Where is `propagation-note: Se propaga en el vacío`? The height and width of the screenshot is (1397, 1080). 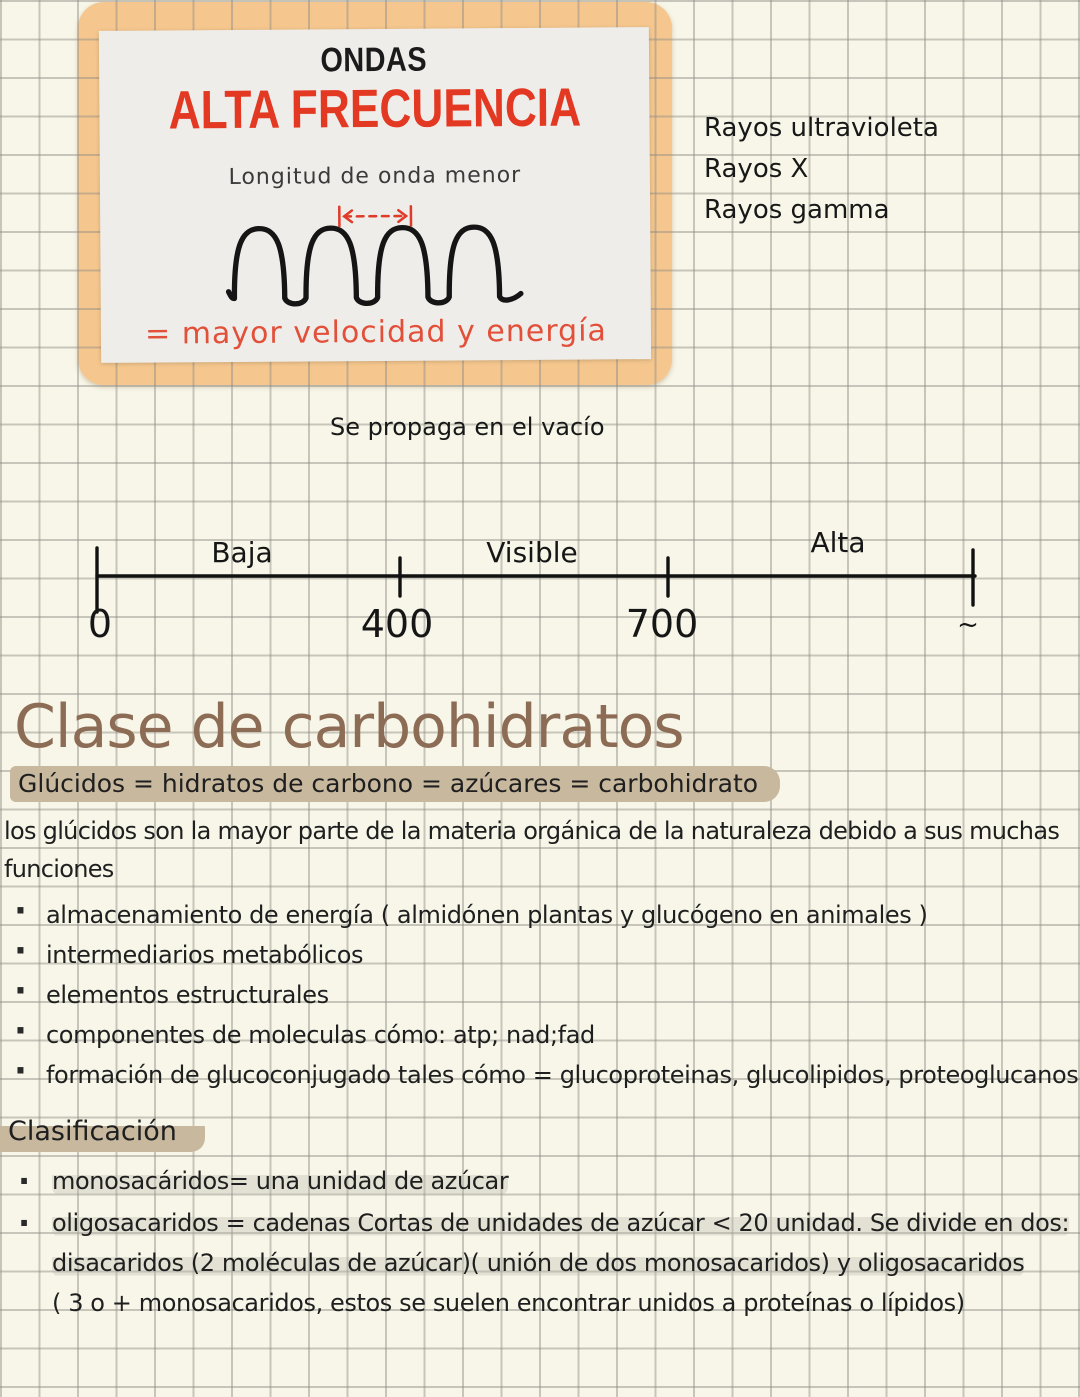
propagation-note: Se propaga en el vacío is located at coordinates (467, 427).